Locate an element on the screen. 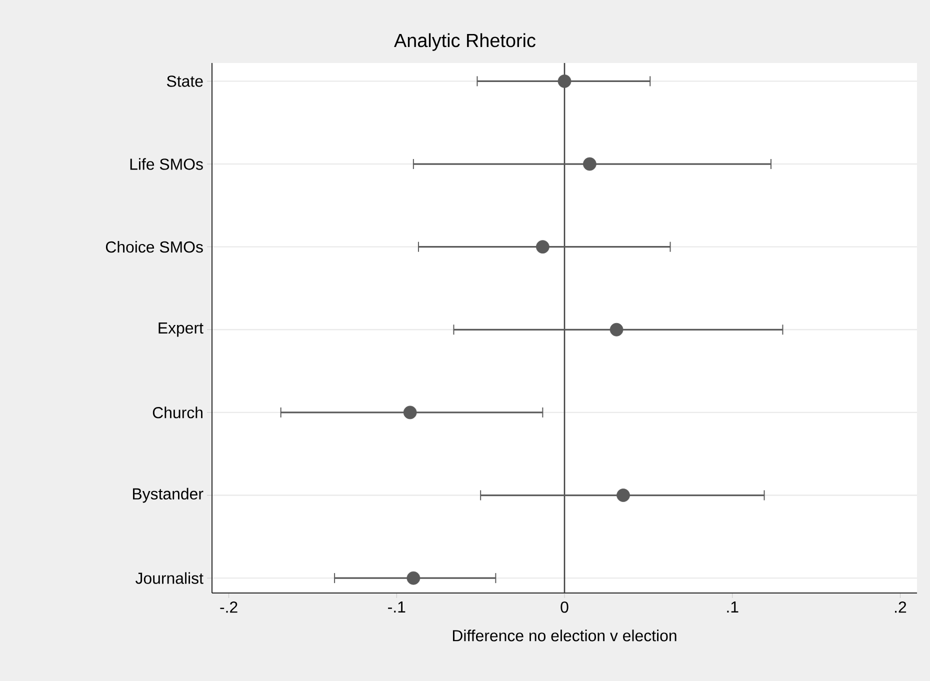 Image resolution: width=930 pixels, height=681 pixels. x-tick-label: 0 is located at coordinates (564, 607).